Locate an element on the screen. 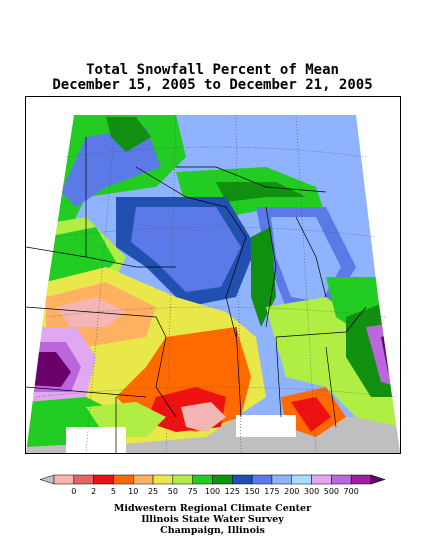  legend-label: 10 is located at coordinates (133, 491).